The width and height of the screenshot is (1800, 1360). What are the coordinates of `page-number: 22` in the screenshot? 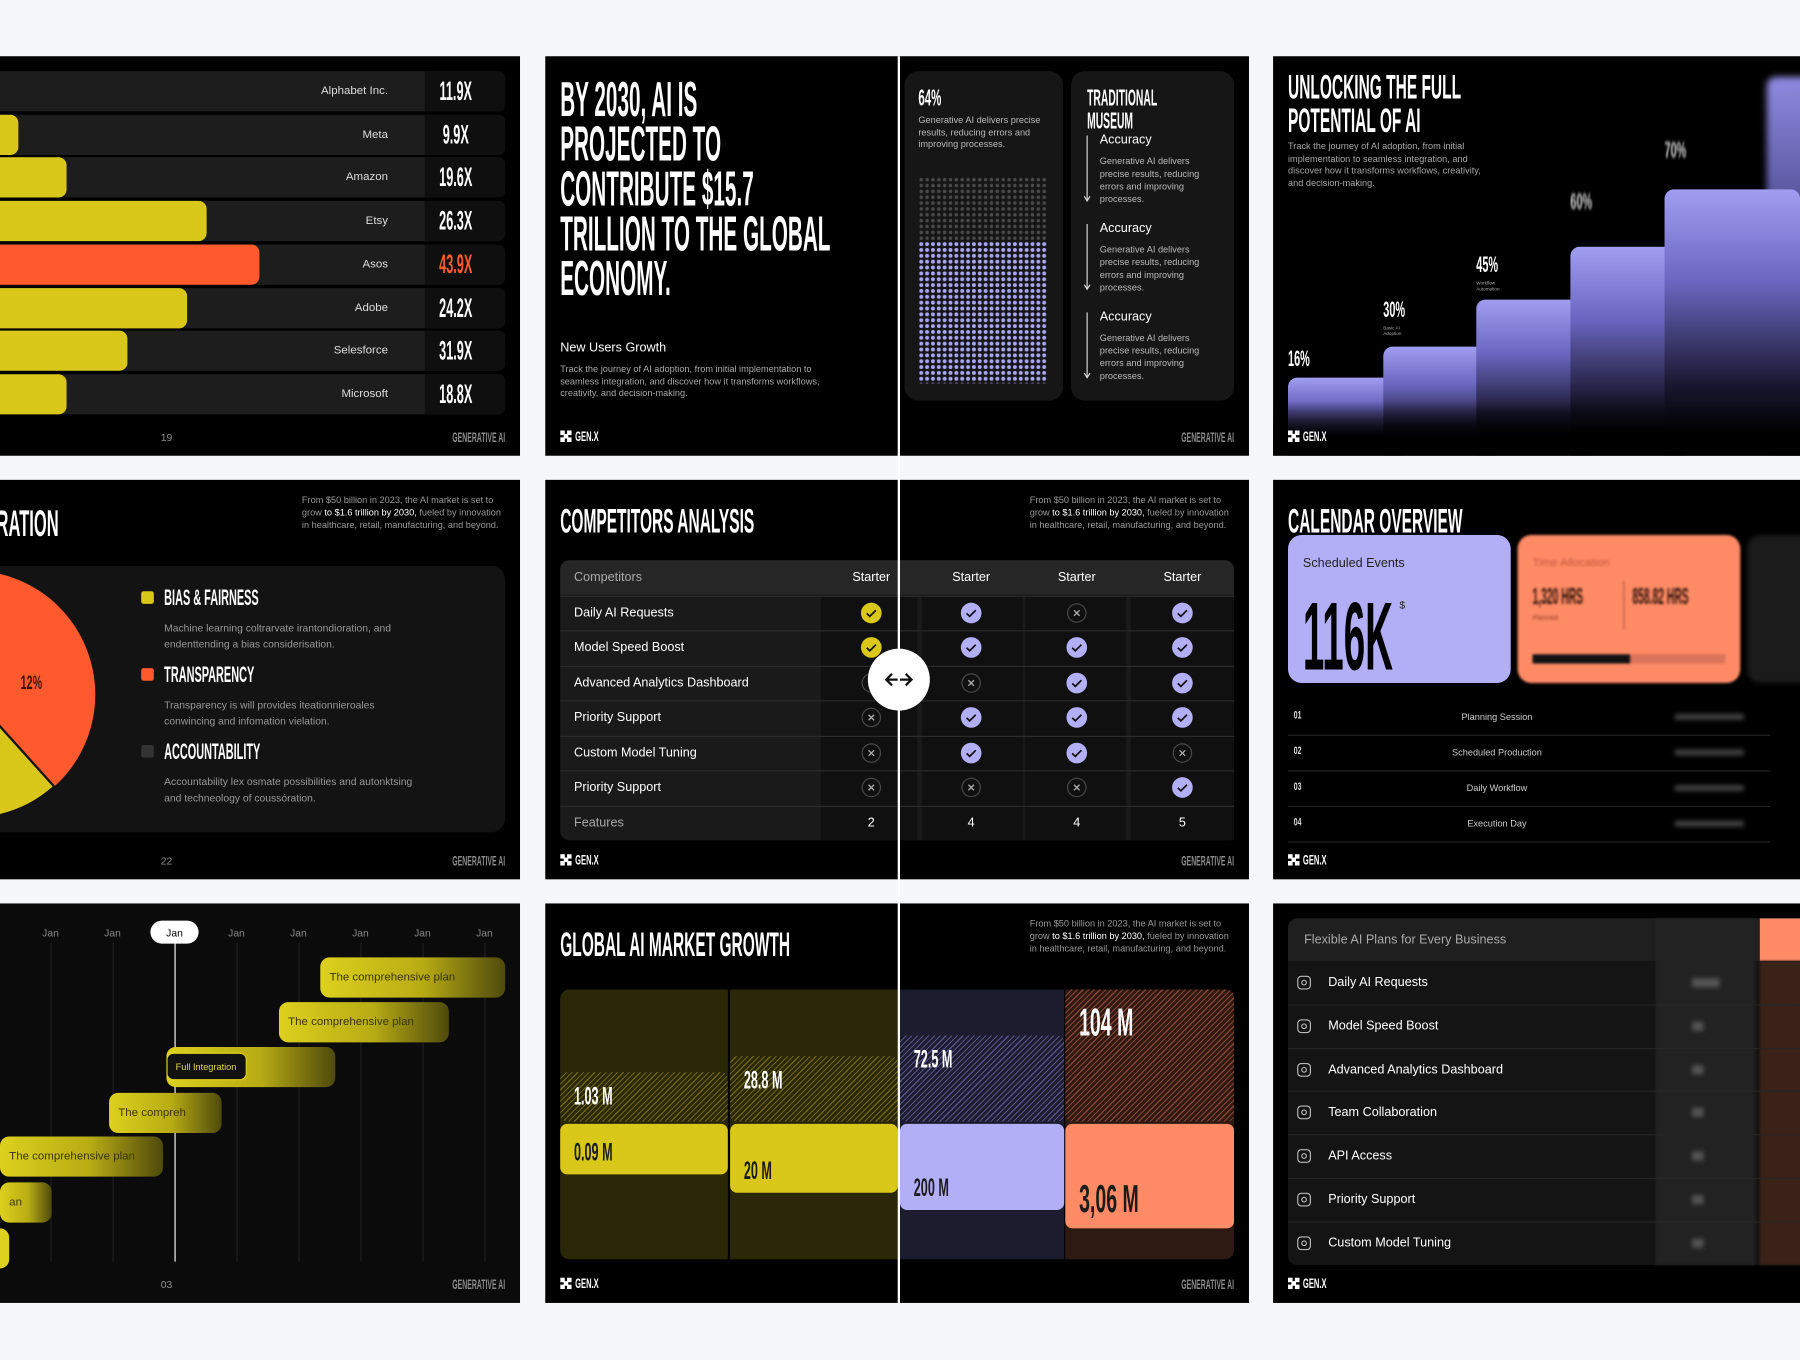 It's located at (166, 861).